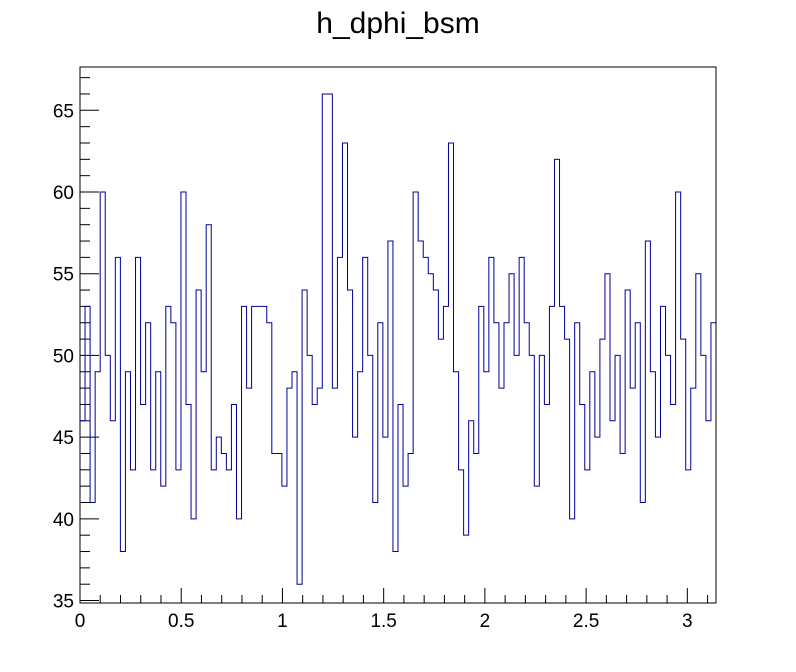 Image resolution: width=796 pixels, height=672 pixels. Describe the element at coordinates (63, 438) in the screenshot. I see `y-tick-label: 45` at that location.